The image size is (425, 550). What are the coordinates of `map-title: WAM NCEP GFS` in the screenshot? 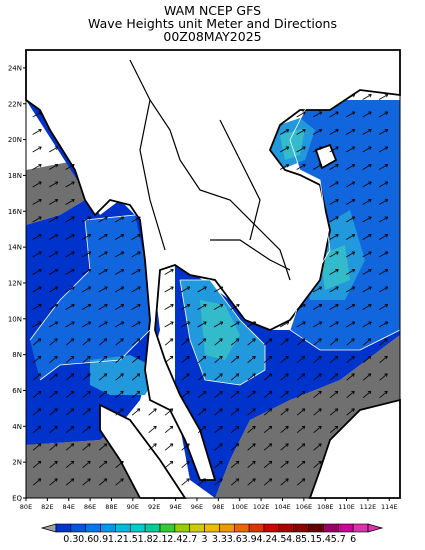 It's located at (212, 10).